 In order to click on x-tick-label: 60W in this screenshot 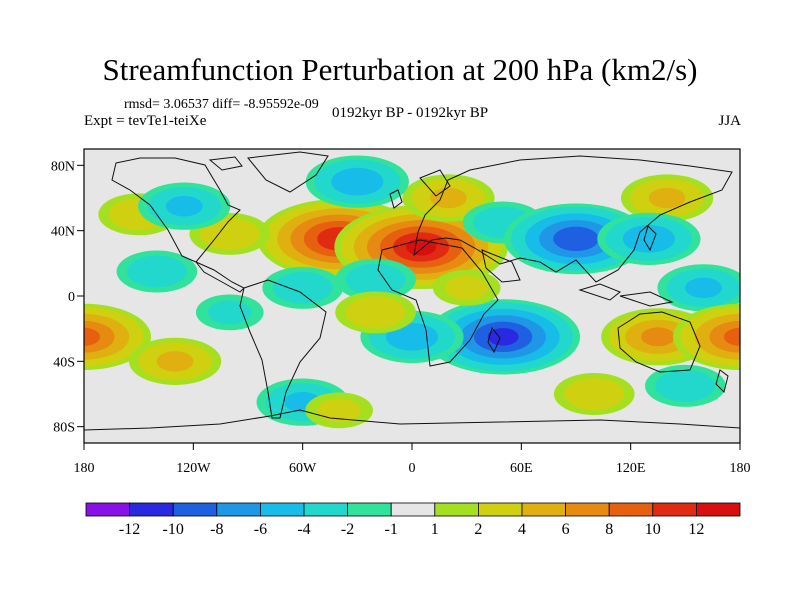, I will do `click(303, 468)`.